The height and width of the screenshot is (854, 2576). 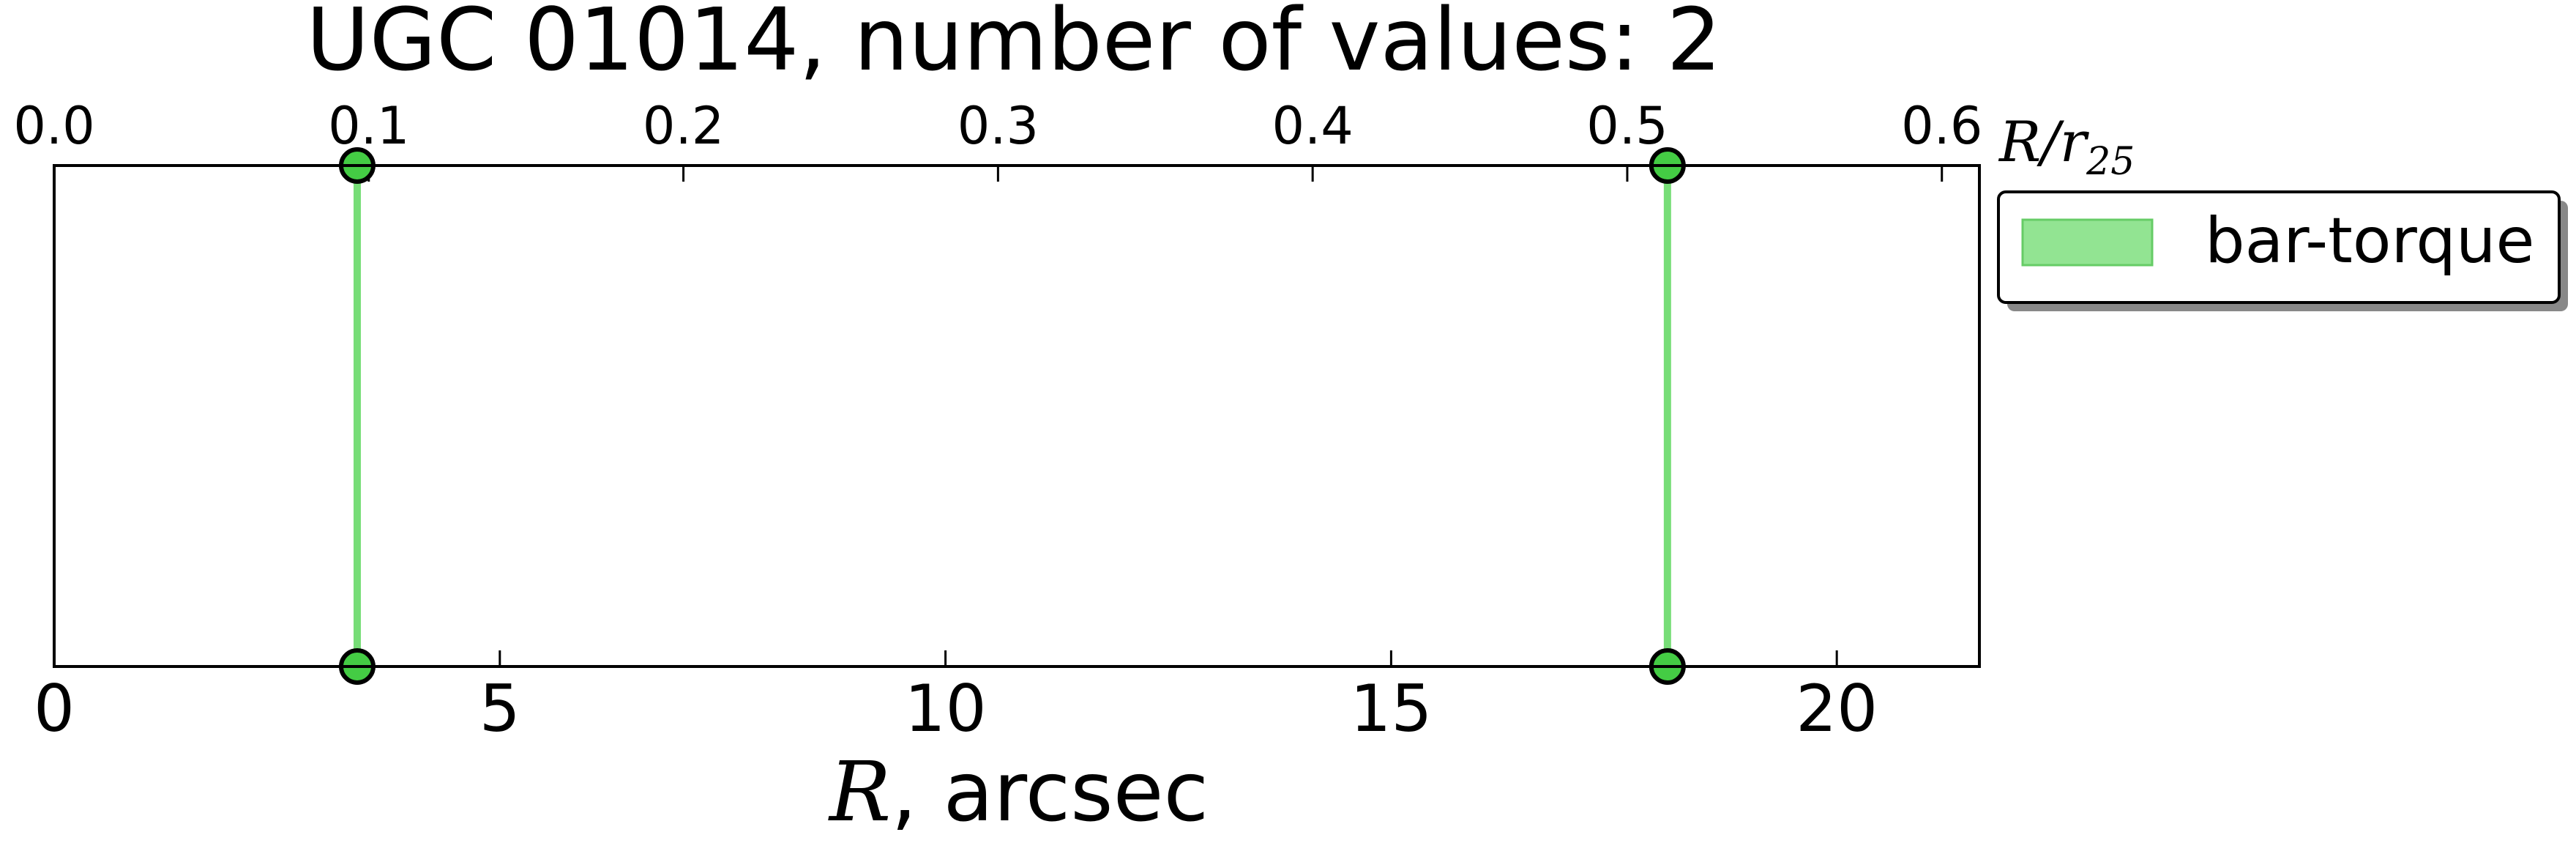 I want to click on top-tick-label: 0.0, so click(x=53, y=126).